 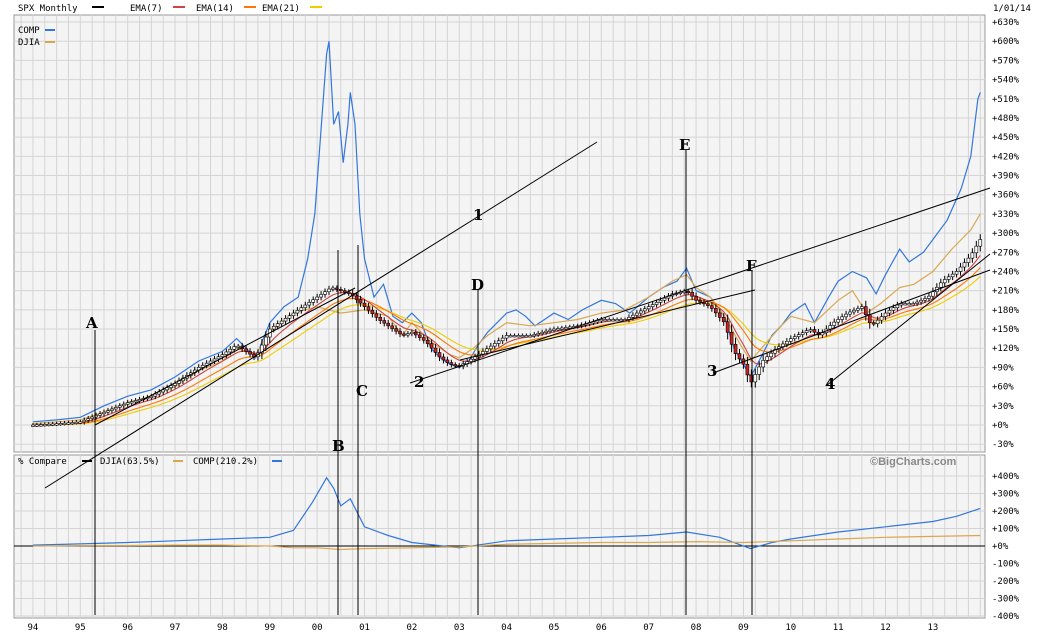 What do you see at coordinates (932, 628) in the screenshot?
I see `x-tick: 13` at bounding box center [932, 628].